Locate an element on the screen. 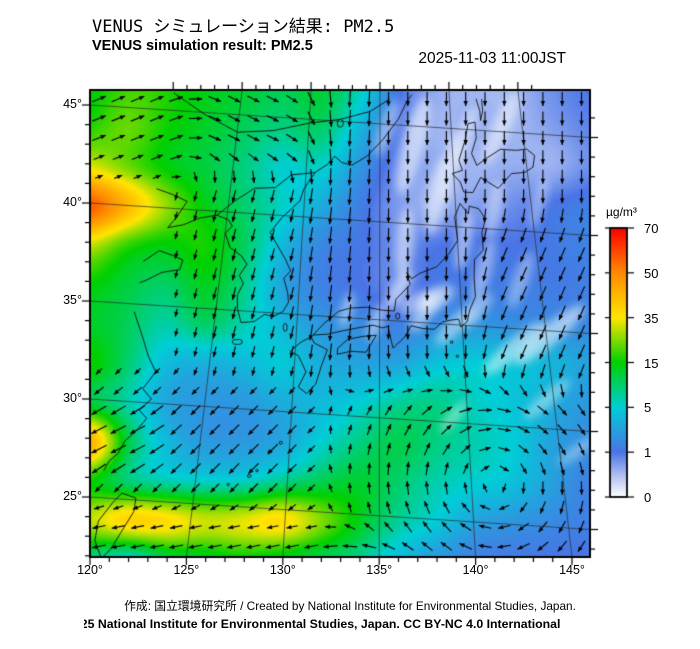 The width and height of the screenshot is (700, 649). lat-label-30: 30° is located at coordinates (72, 398).